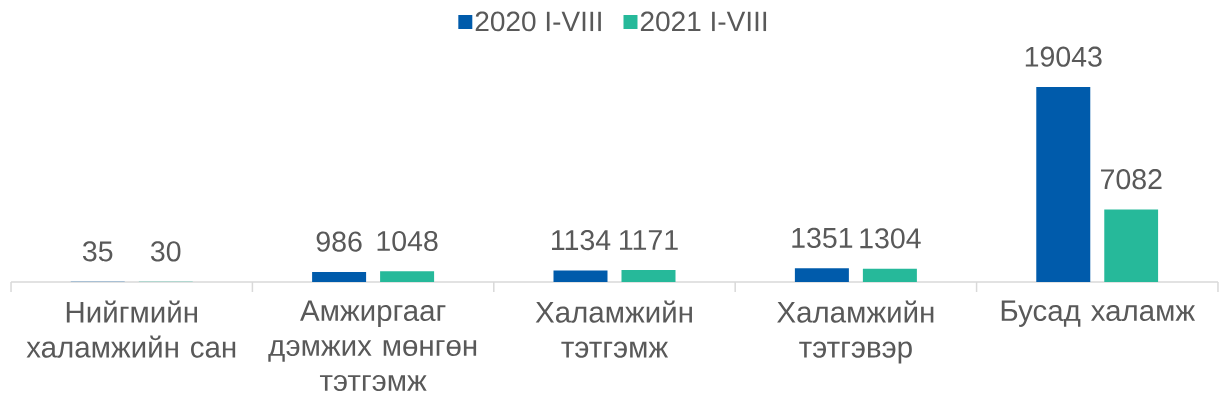 This screenshot has height=403, width=1222. Describe the element at coordinates (822, 237) in the screenshot. I see `data-label: 1351` at that location.